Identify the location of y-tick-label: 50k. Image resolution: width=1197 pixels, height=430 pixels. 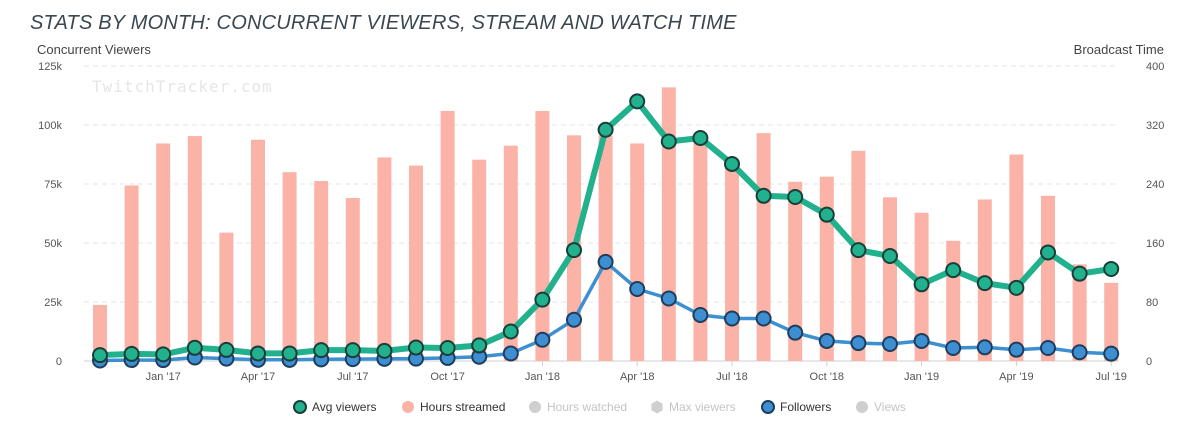
(53, 244).